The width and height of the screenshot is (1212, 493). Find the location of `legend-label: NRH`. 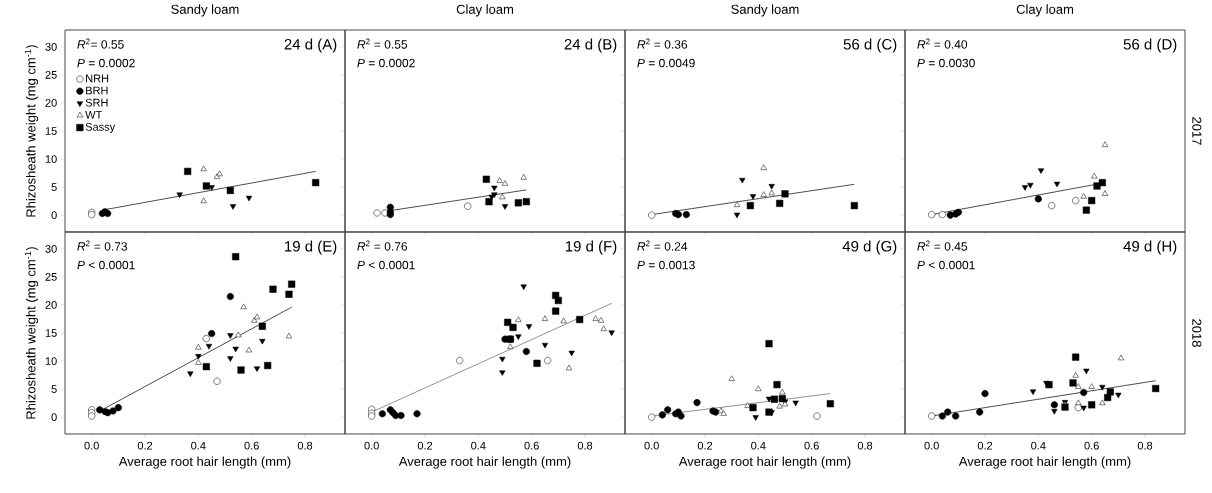

legend-label: NRH is located at coordinates (97, 78).